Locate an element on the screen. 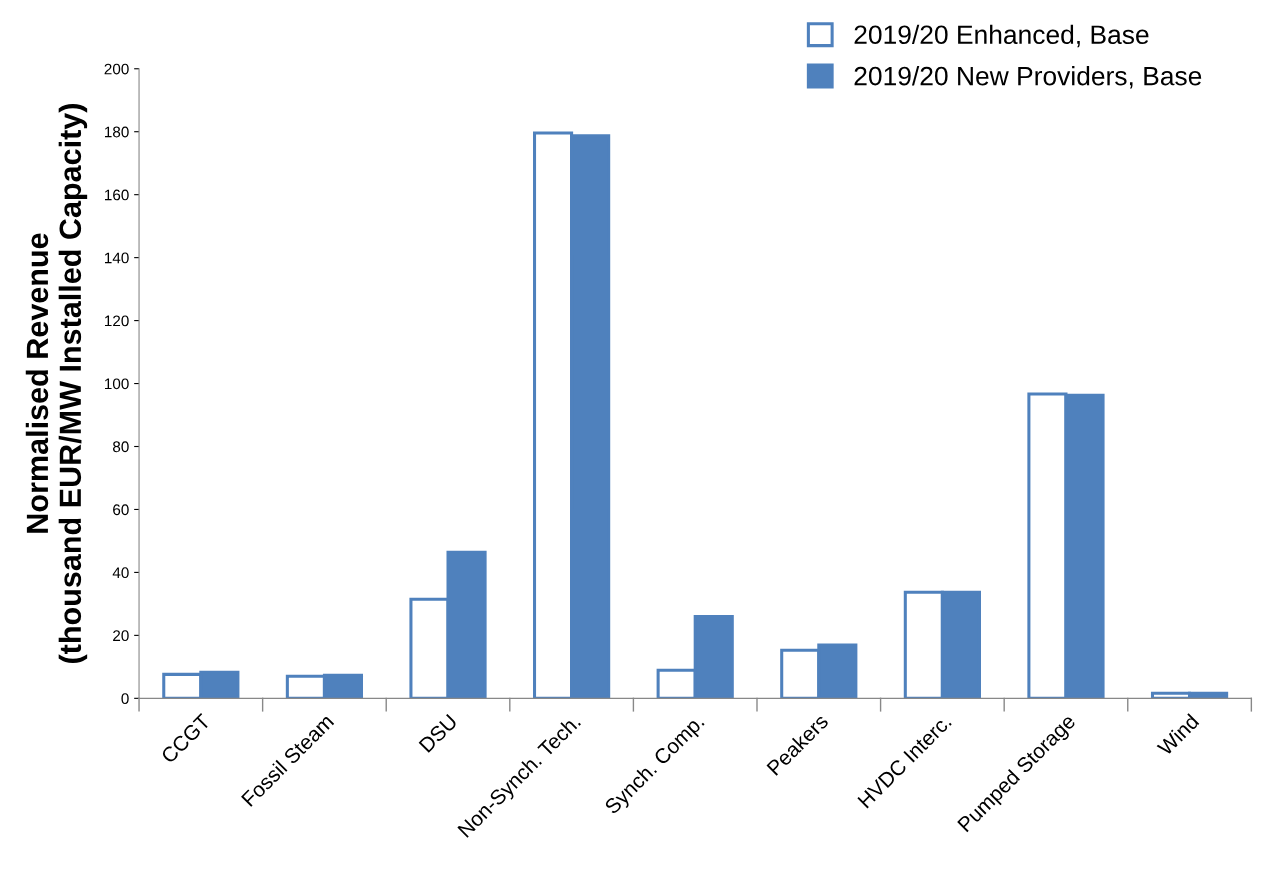 This screenshot has height=893, width=1264. legend-label: 2019/20 New Providers, Base is located at coordinates (1028, 77).